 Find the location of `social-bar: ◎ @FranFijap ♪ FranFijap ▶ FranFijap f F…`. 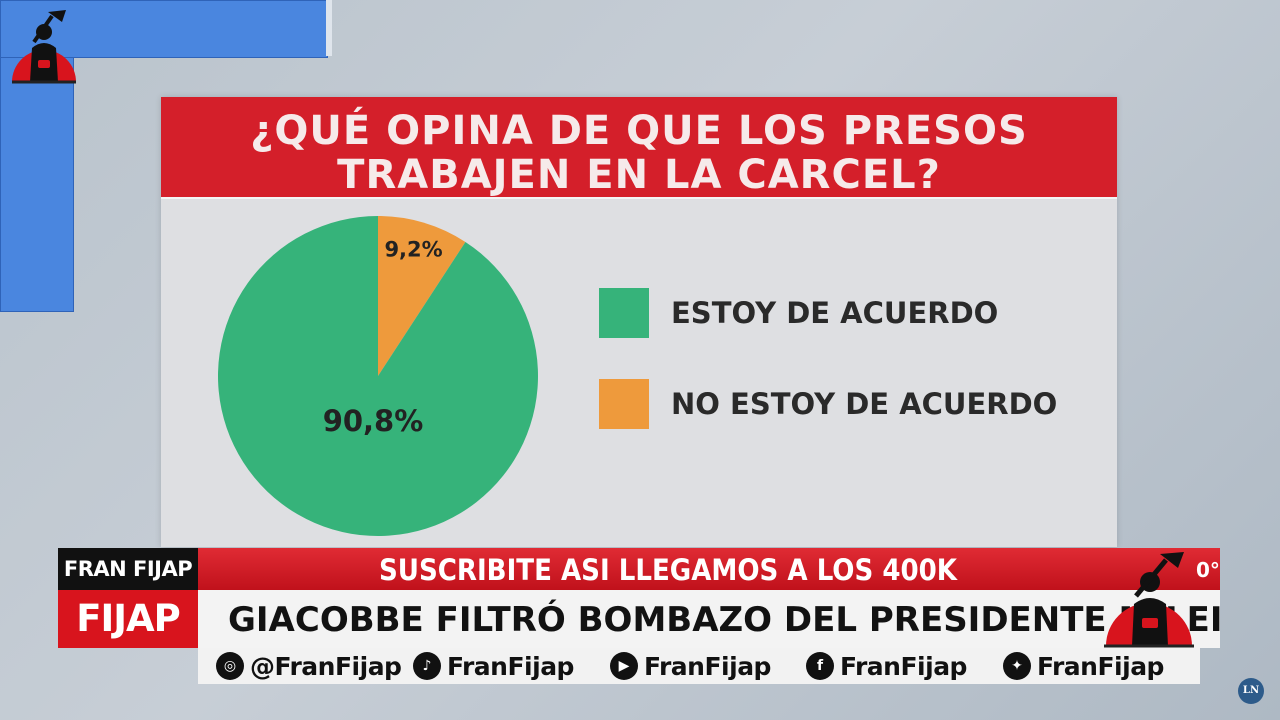

social-bar: ◎ @FranFijap ♪ FranFijap ▶ FranFijap f F… is located at coordinates (699, 666).